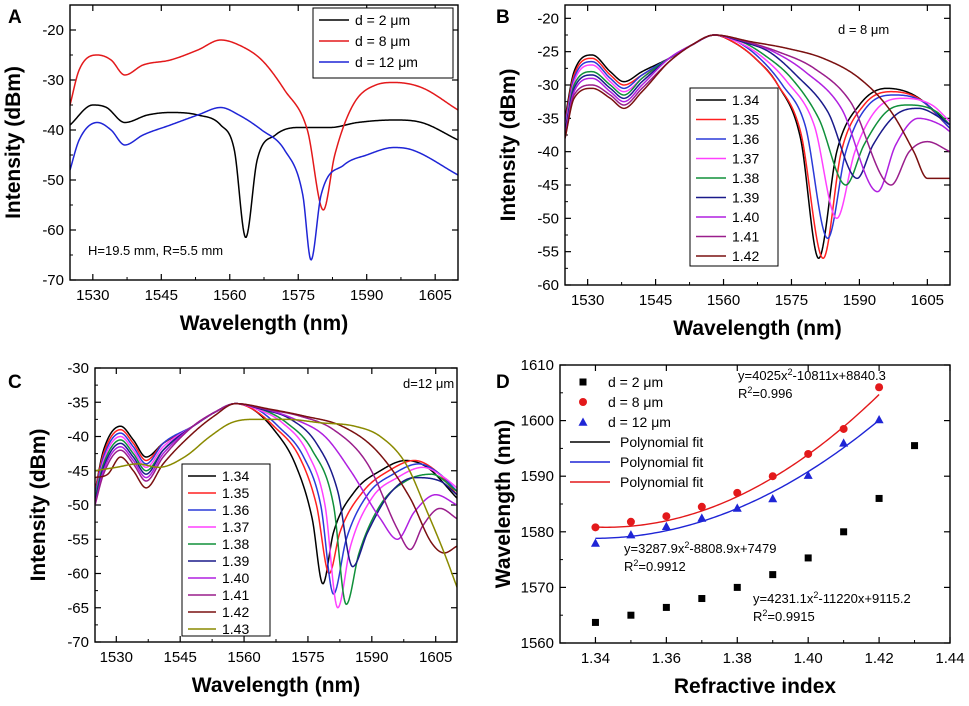 Image resolution: width=969 pixels, height=706 pixels. What do you see at coordinates (503, 17) in the screenshot?
I see `panel-label: B` at bounding box center [503, 17].